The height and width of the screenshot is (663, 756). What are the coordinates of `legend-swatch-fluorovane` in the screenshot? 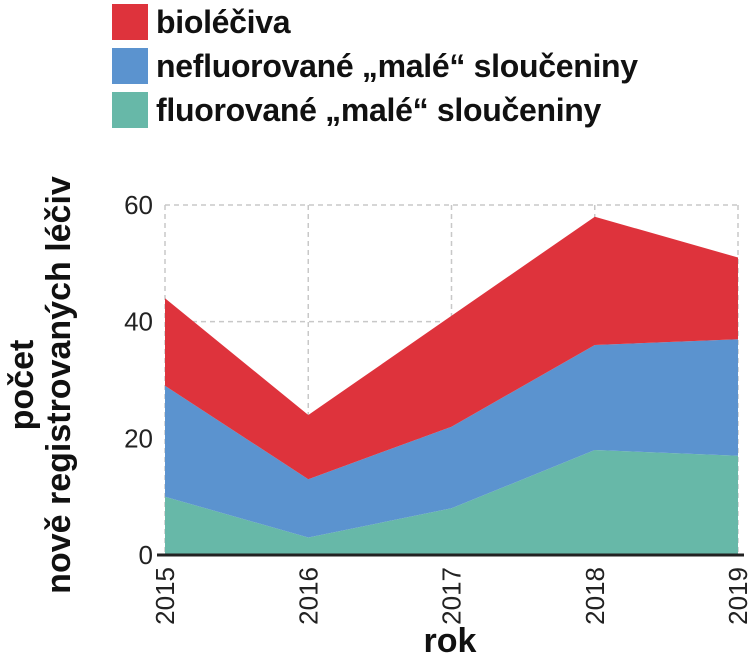 It's located at (130, 110).